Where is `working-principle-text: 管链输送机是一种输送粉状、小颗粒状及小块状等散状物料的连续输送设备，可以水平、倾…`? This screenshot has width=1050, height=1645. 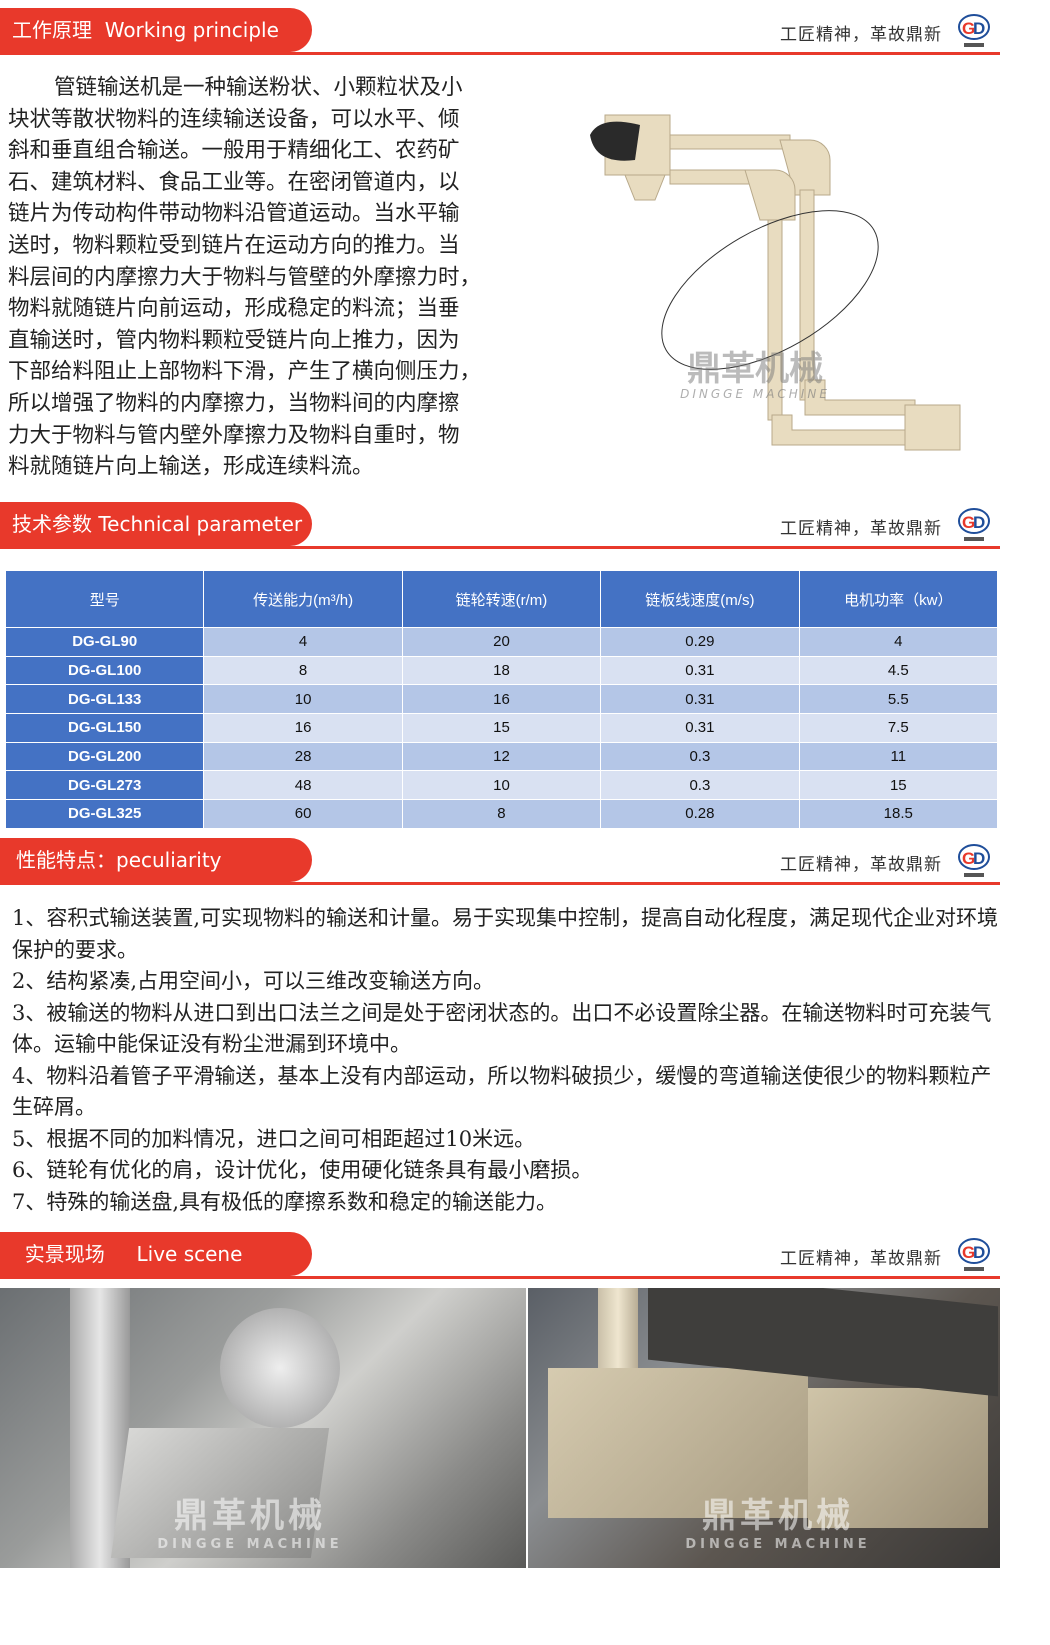
working-principle-text: 管链输送机是一种输送粉状、小颗粒状及小块状等散状物料的连续输送设备，可以水平、倾… is located at coordinates (253, 277).